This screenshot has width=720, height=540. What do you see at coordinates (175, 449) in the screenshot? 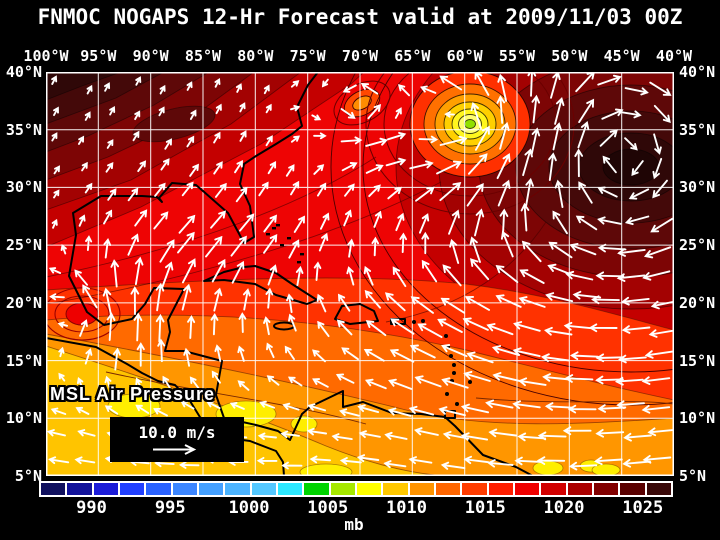
I see `wind-scale-arrow-icon` at bounding box center [175, 449].